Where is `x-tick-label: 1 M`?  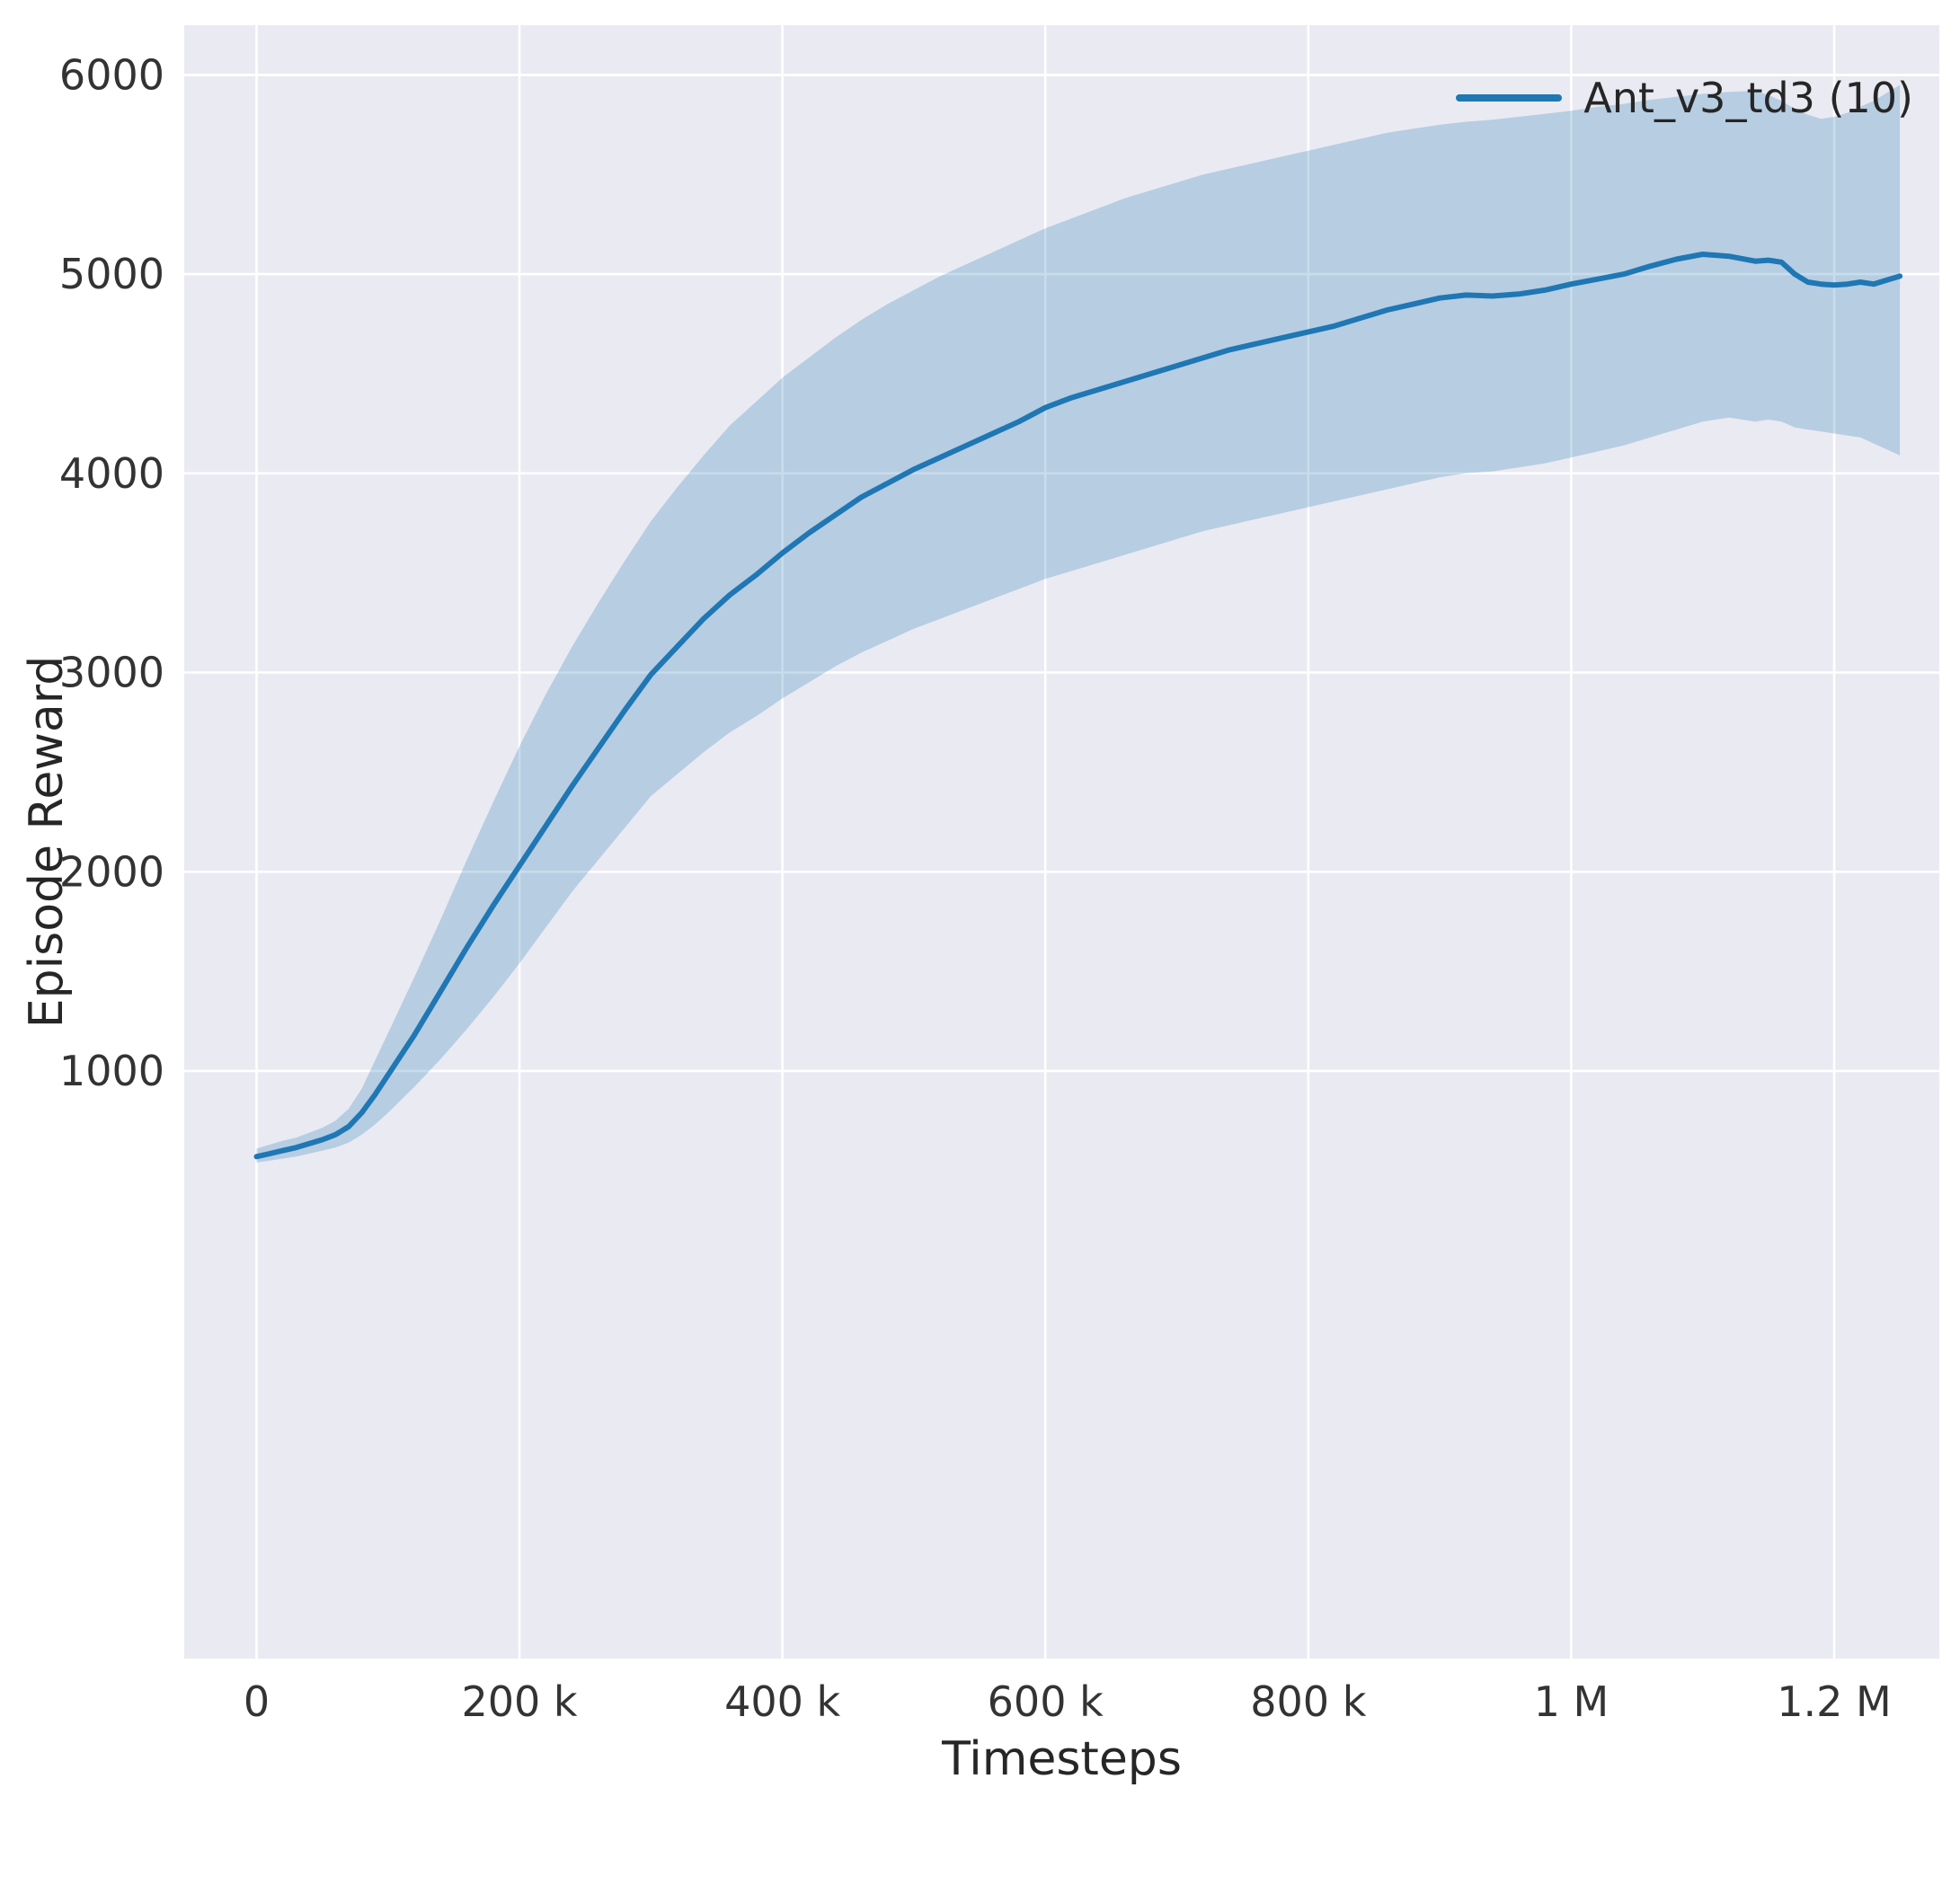
x-tick-label: 1 M is located at coordinates (1572, 1701).